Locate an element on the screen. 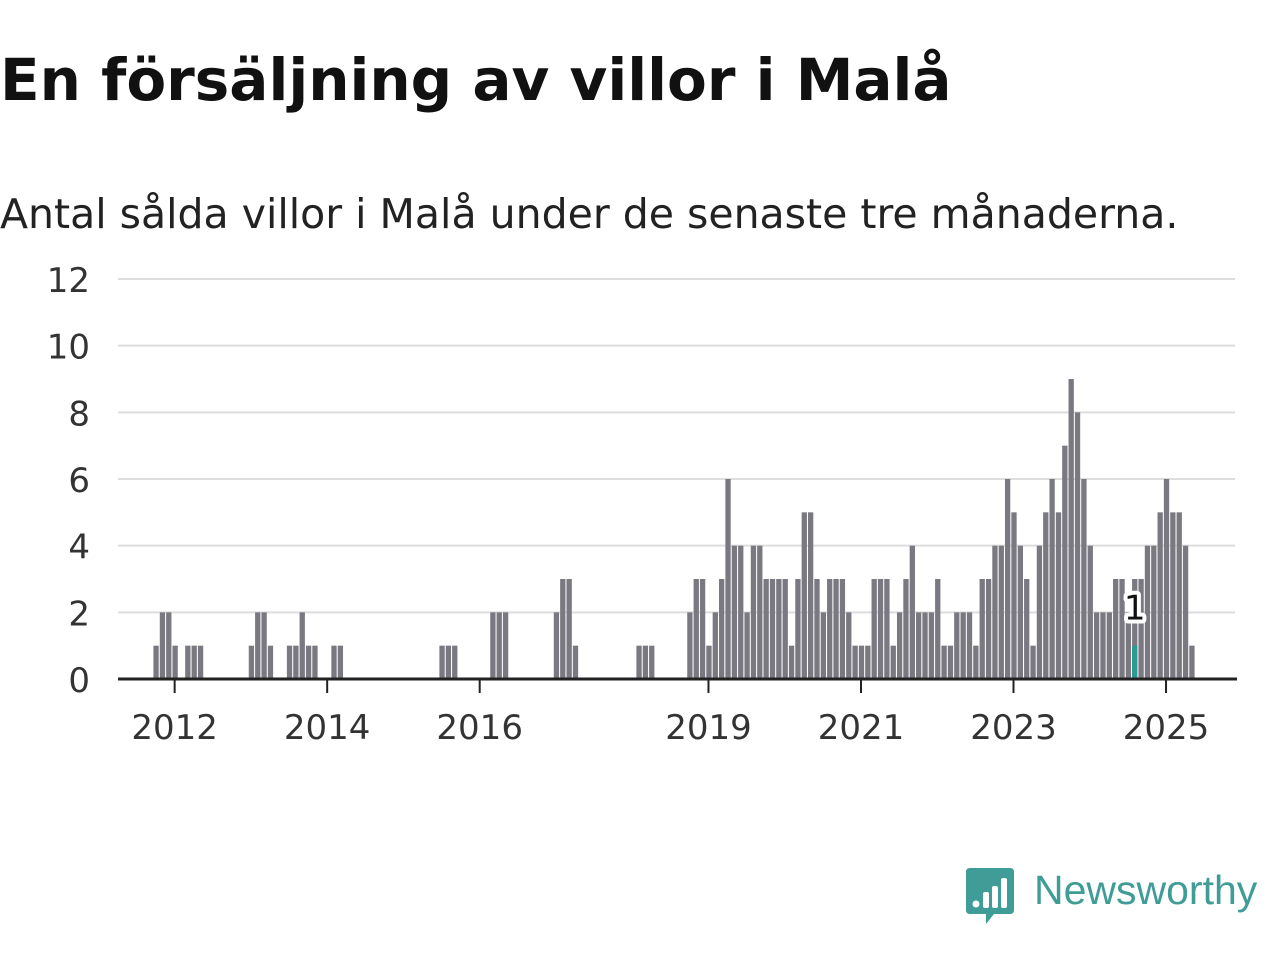 This screenshot has height=960, width=1280. y-tick-label: 4 is located at coordinates (79, 548).